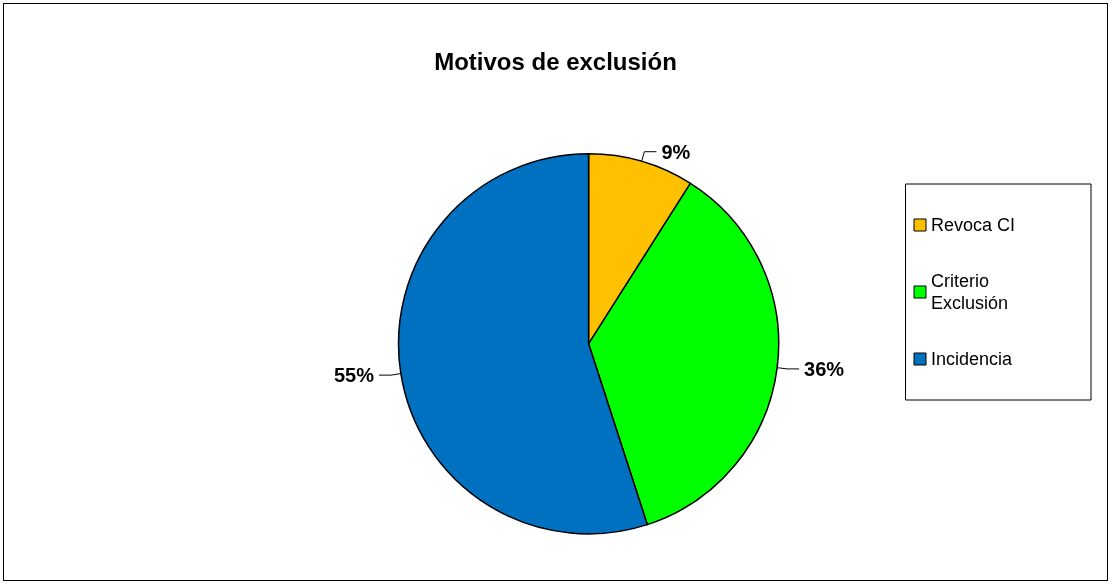 The height and width of the screenshot is (587, 1113). Describe the element at coordinates (973, 225) in the screenshot. I see `legend-label: Revoca CI` at that location.